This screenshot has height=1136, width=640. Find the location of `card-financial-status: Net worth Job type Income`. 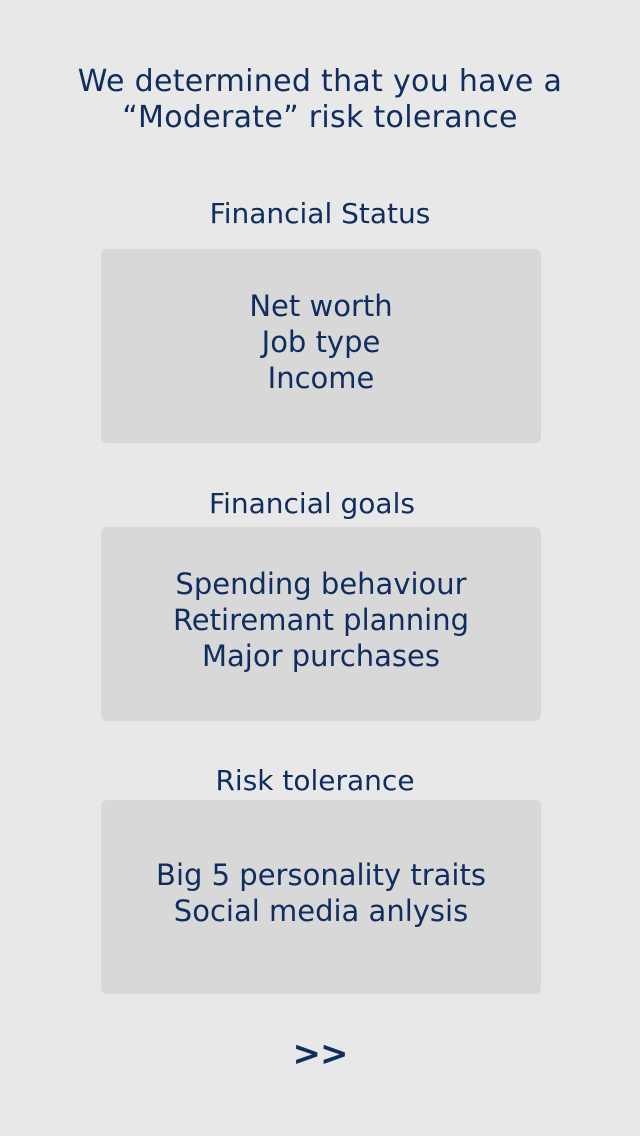

card-financial-status: Net worth Job type Income is located at coordinates (321, 346).